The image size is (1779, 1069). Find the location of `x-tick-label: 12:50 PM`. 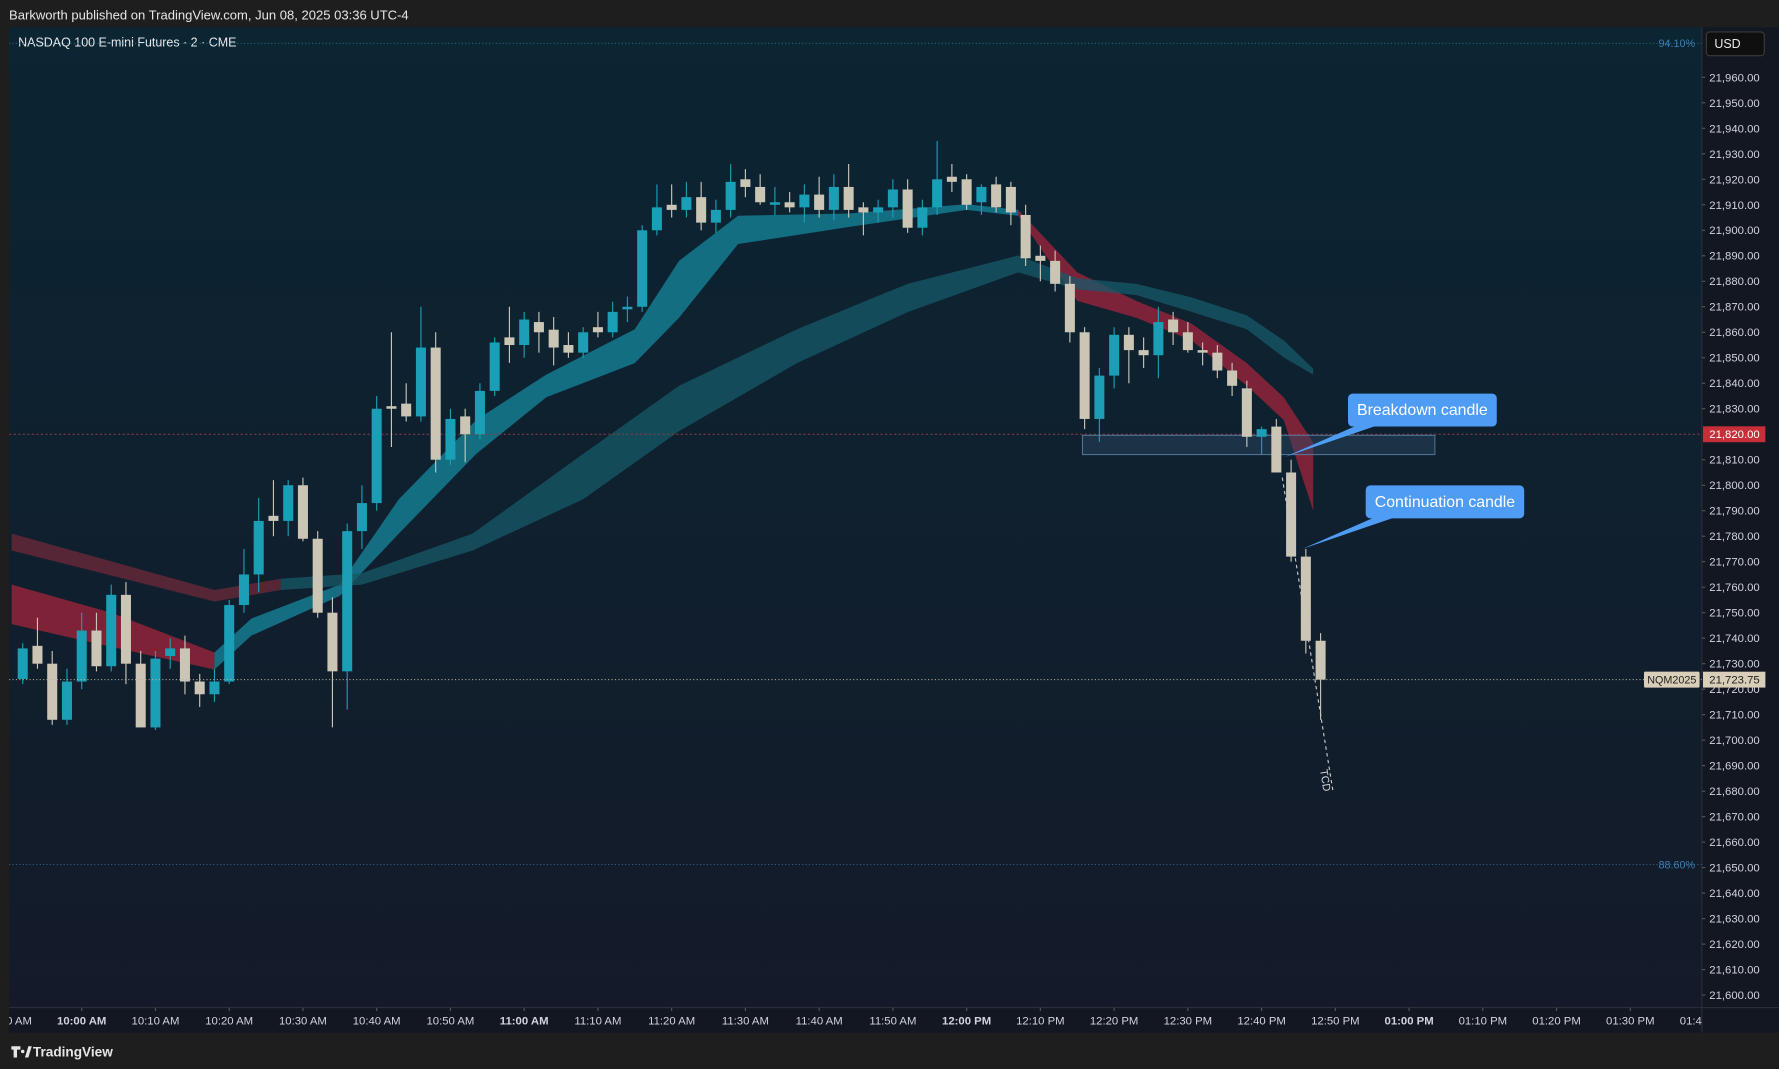

x-tick-label: 12:50 PM is located at coordinates (1335, 1022).